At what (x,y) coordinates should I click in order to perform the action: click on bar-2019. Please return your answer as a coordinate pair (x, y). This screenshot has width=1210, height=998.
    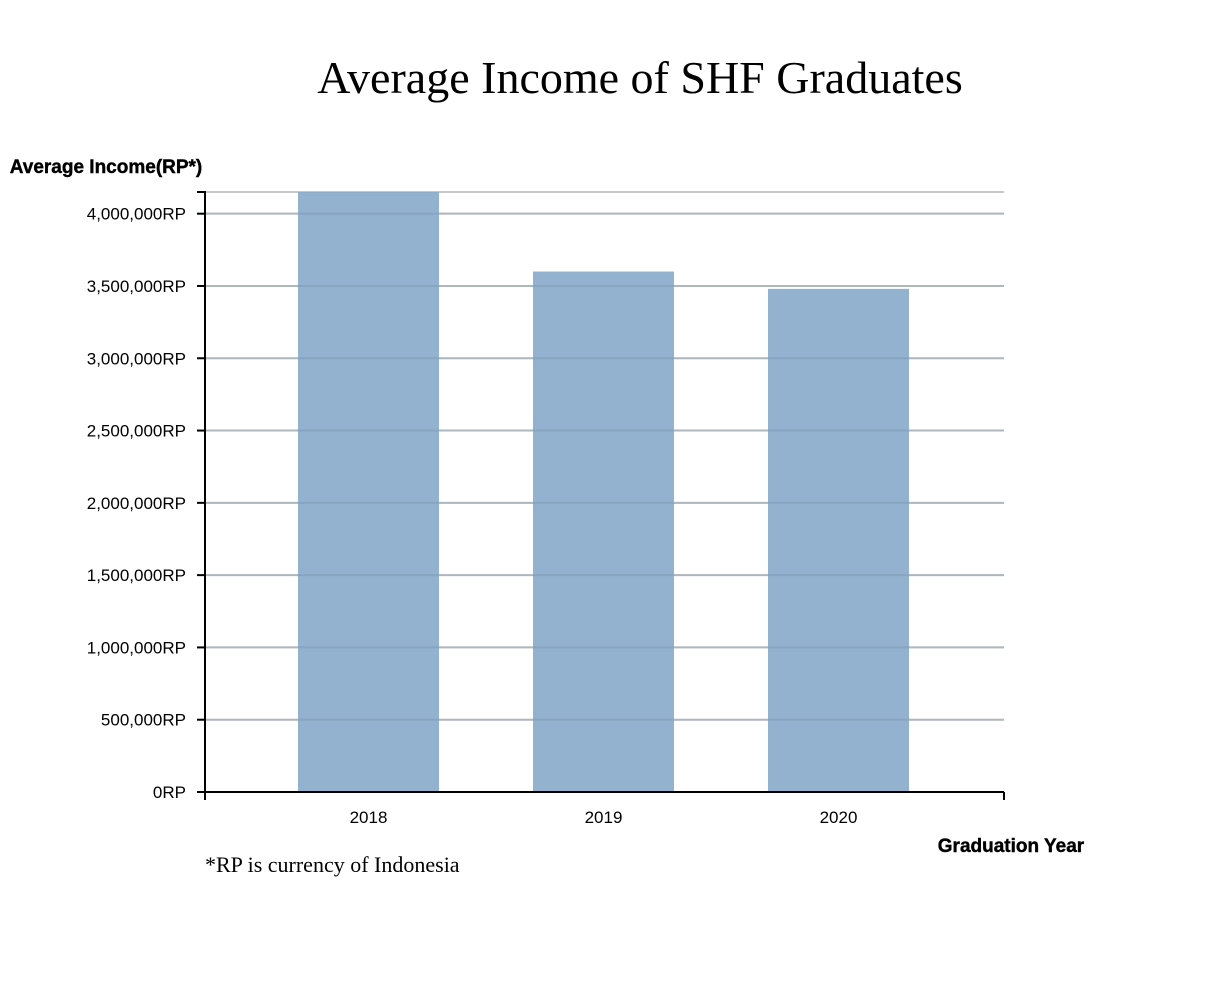
    Looking at the image, I should click on (603, 531).